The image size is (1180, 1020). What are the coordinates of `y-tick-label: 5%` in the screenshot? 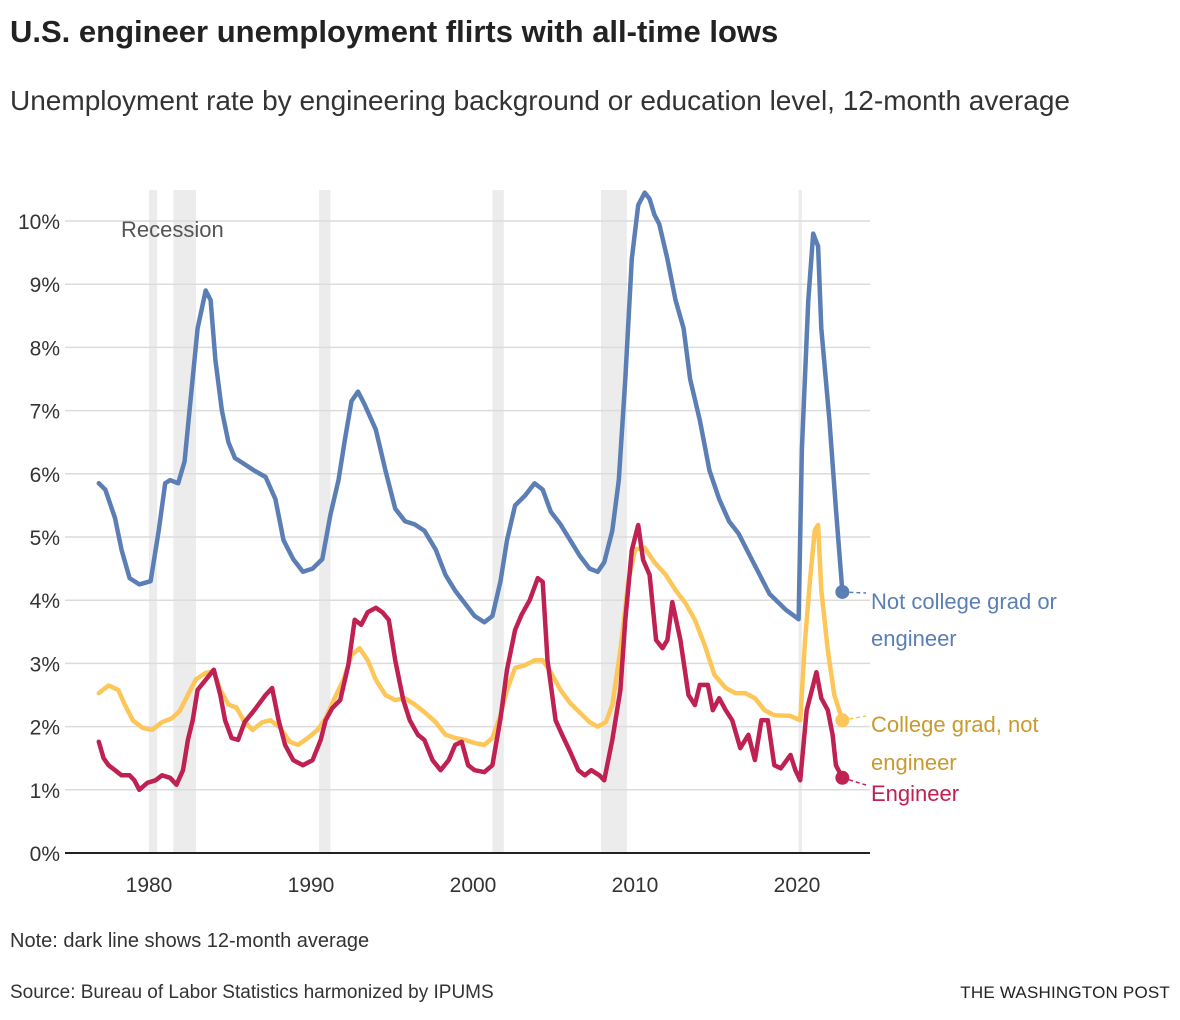 It's located at (45, 538).